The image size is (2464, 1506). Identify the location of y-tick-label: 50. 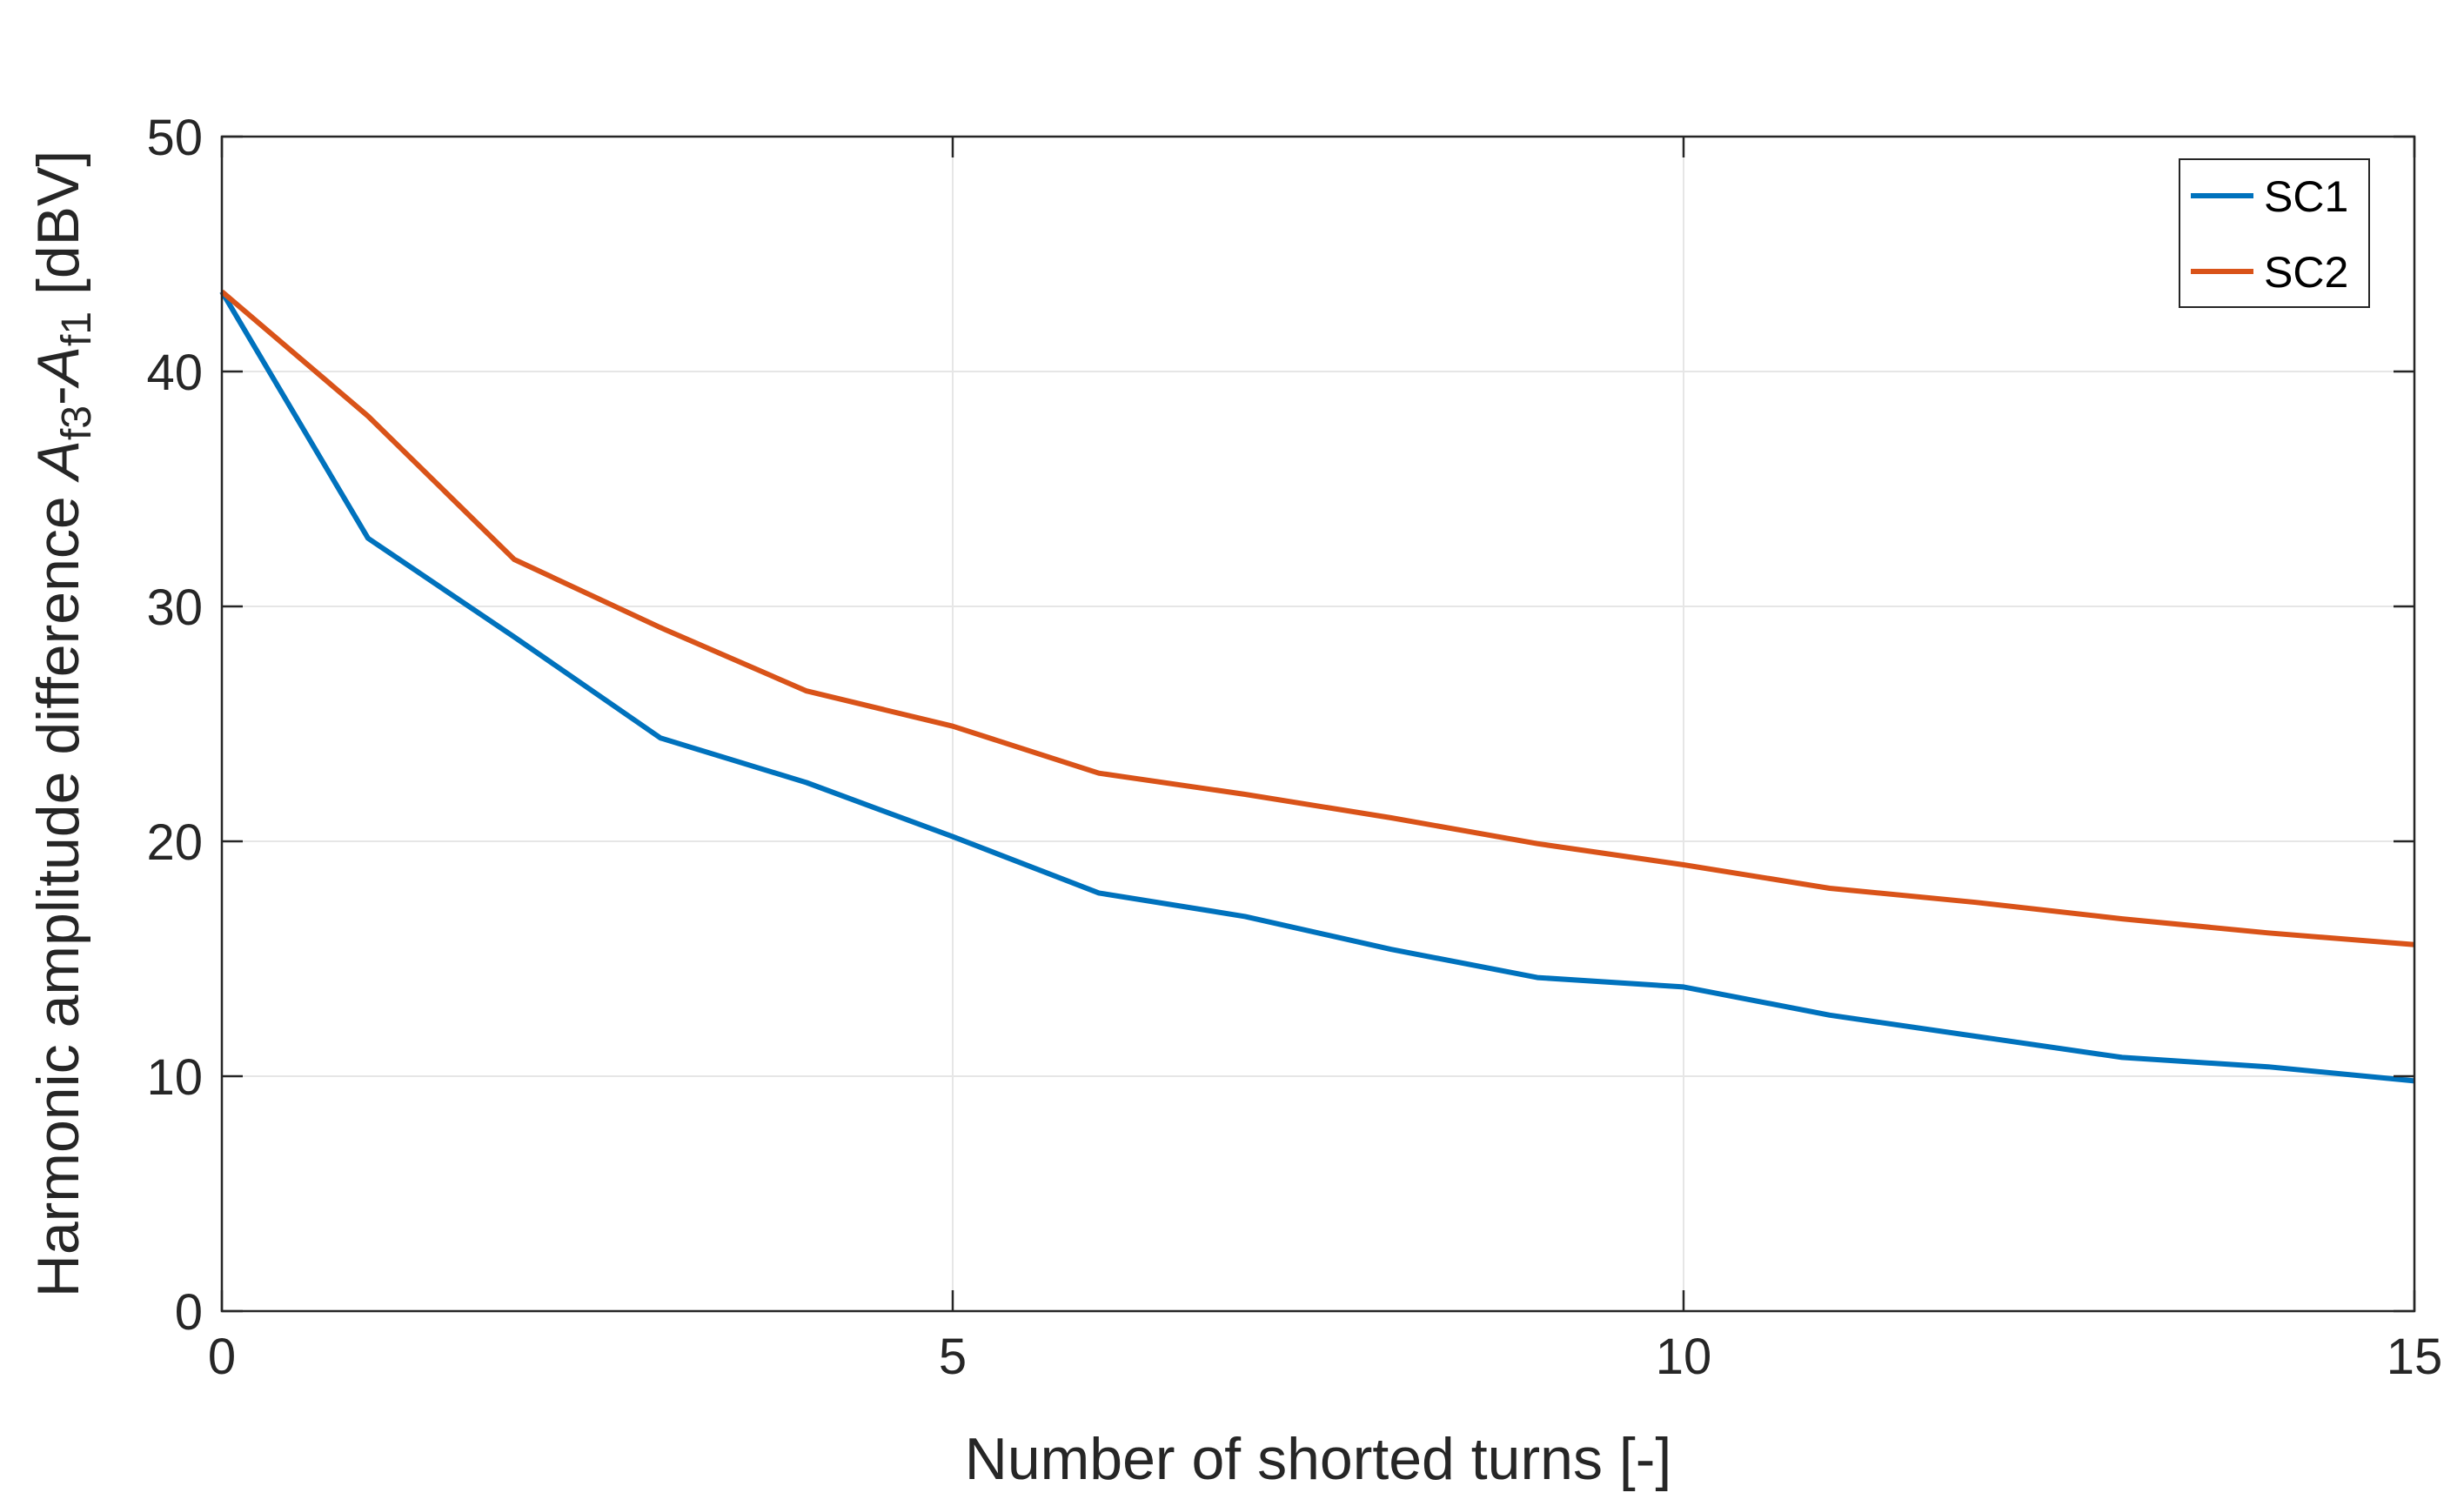
(174, 138).